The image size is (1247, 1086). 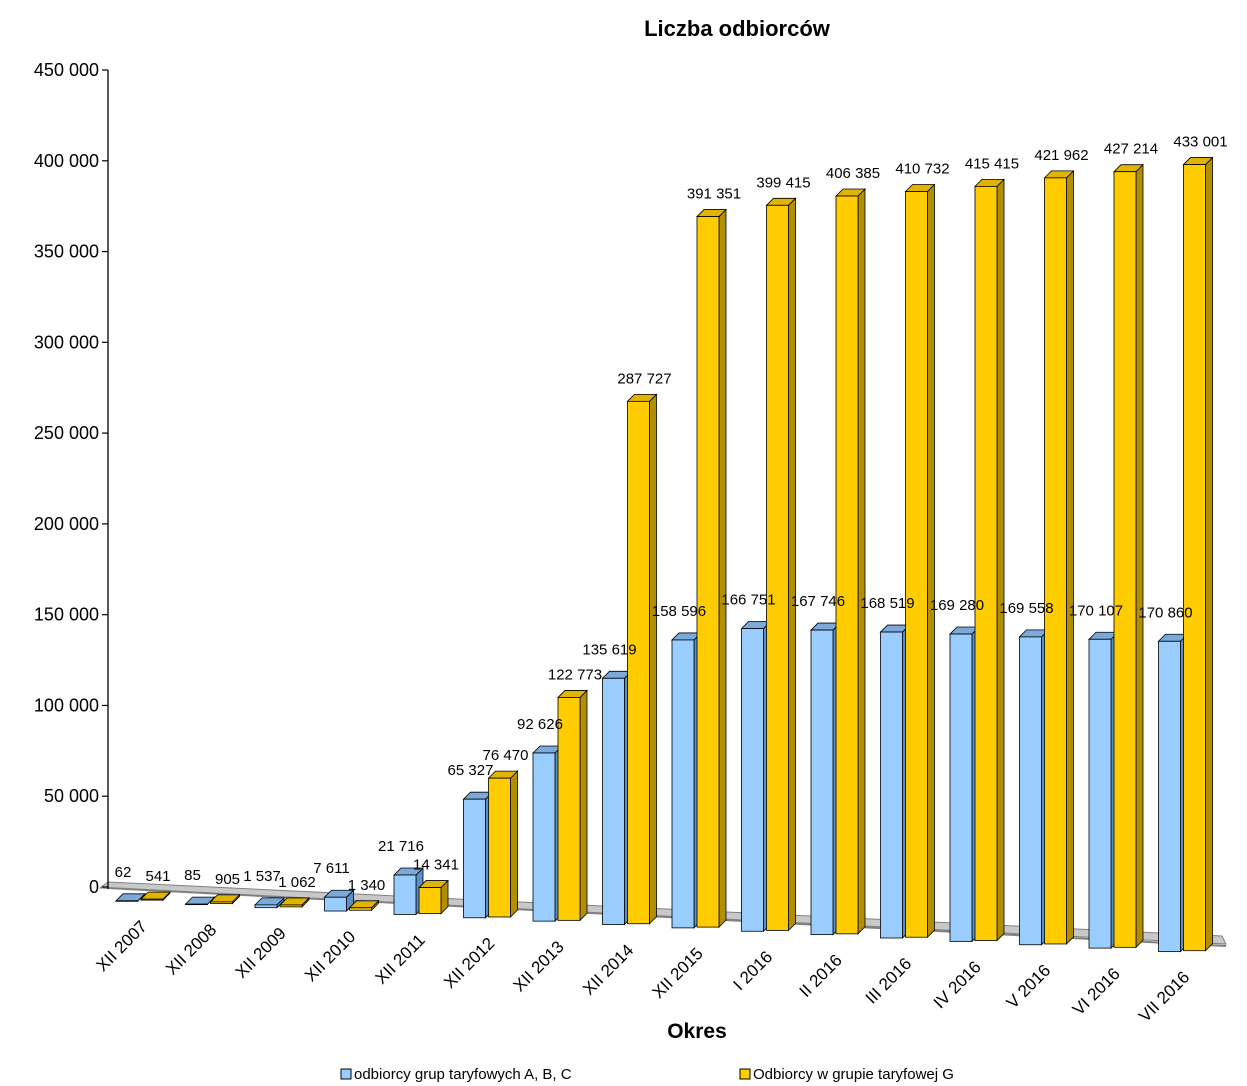 I want to click on y-tick-label: 450 000, so click(x=66, y=70).